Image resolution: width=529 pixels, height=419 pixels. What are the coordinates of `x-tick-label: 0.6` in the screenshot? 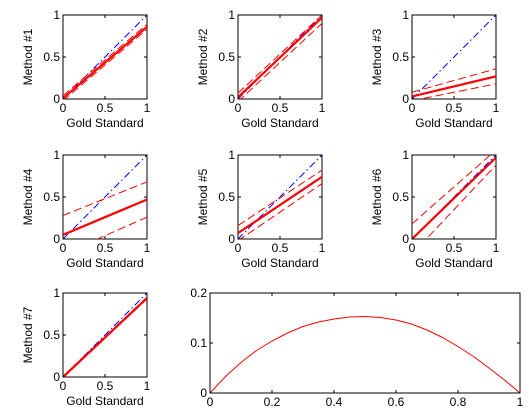 It's located at (396, 402).